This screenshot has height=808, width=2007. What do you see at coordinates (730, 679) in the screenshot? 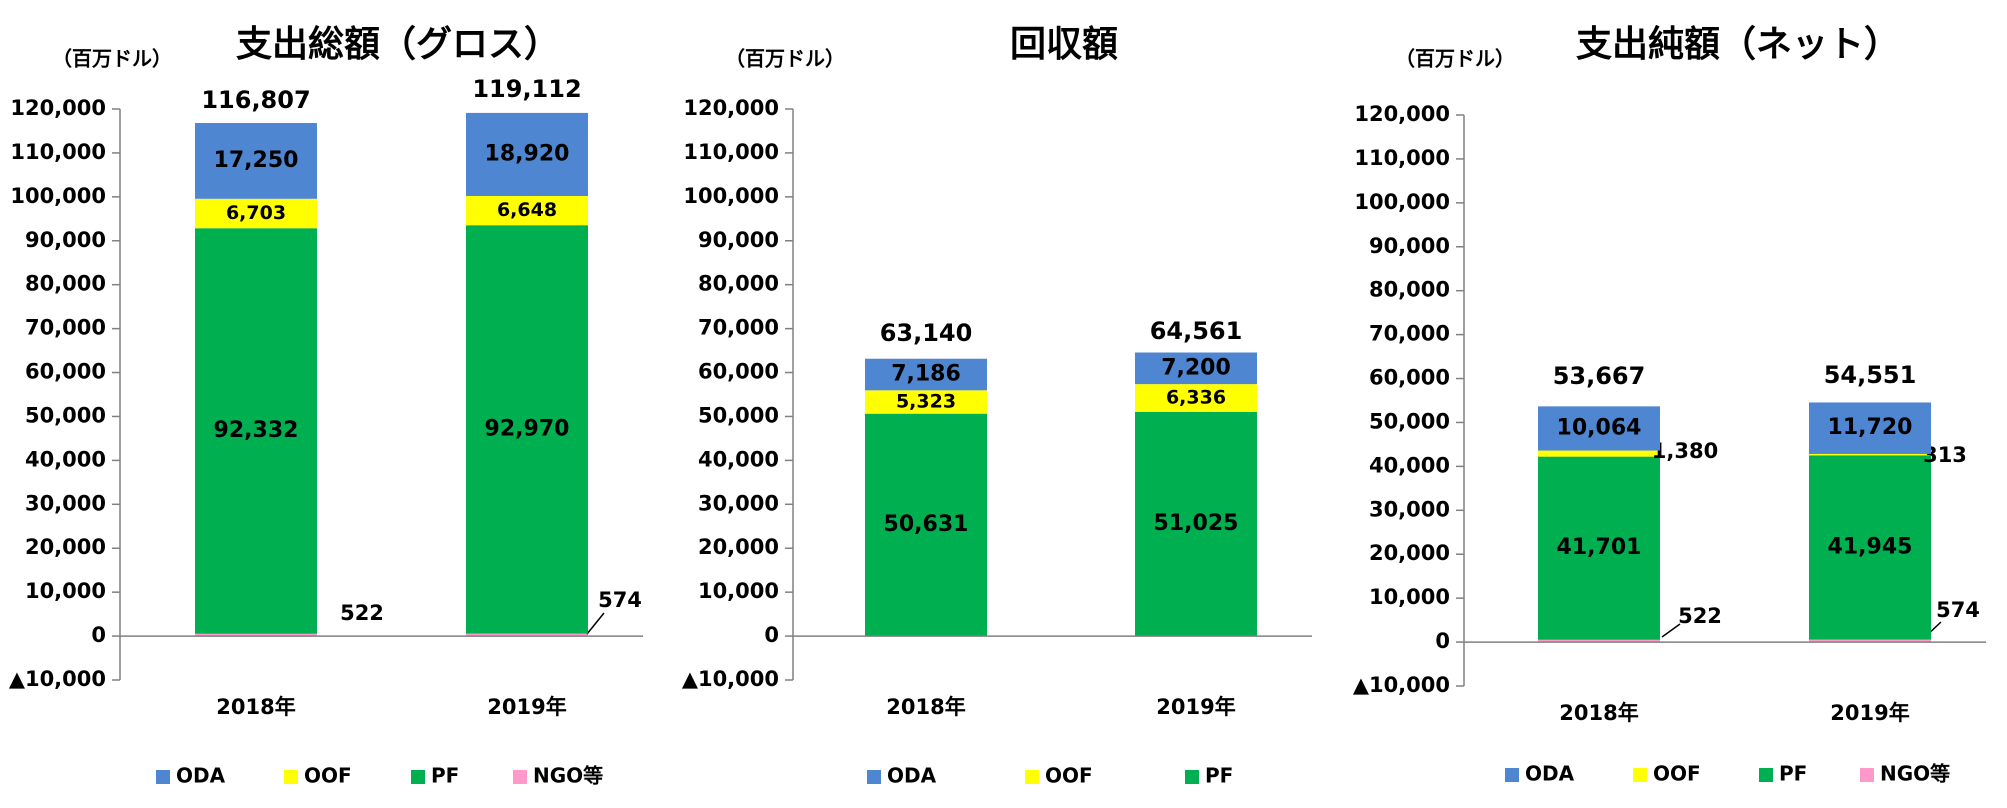
I see `y-tick-label: ▲10,000` at bounding box center [730, 679].